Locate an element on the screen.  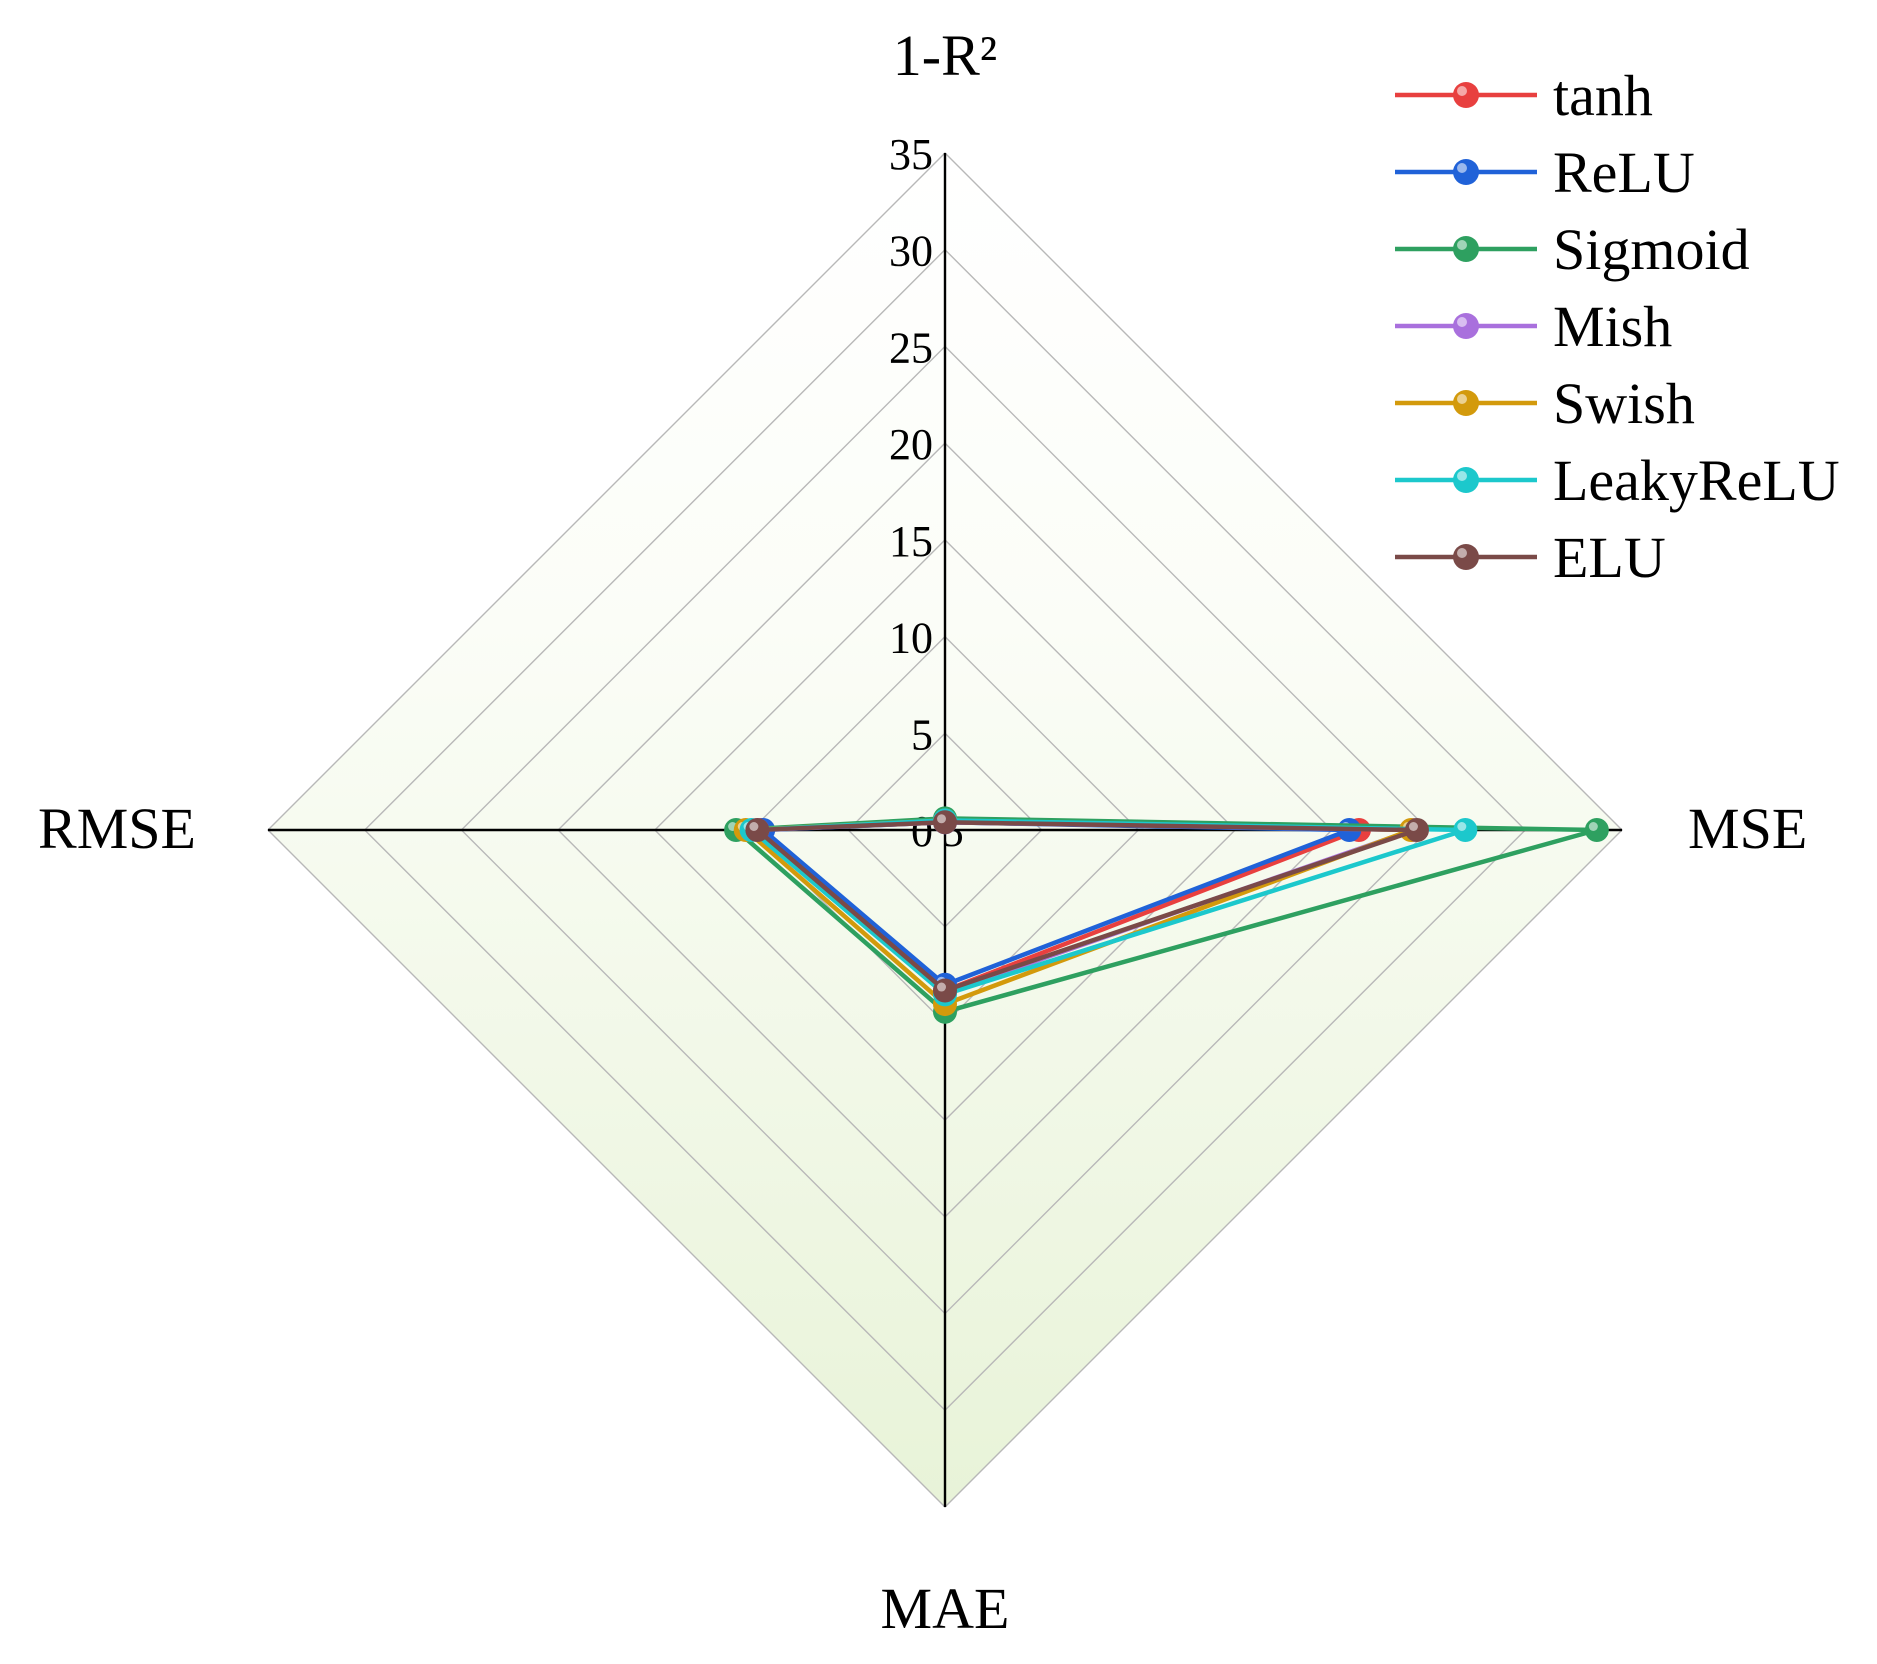
legend-item-mish: Mish is located at coordinates (1533, 326).